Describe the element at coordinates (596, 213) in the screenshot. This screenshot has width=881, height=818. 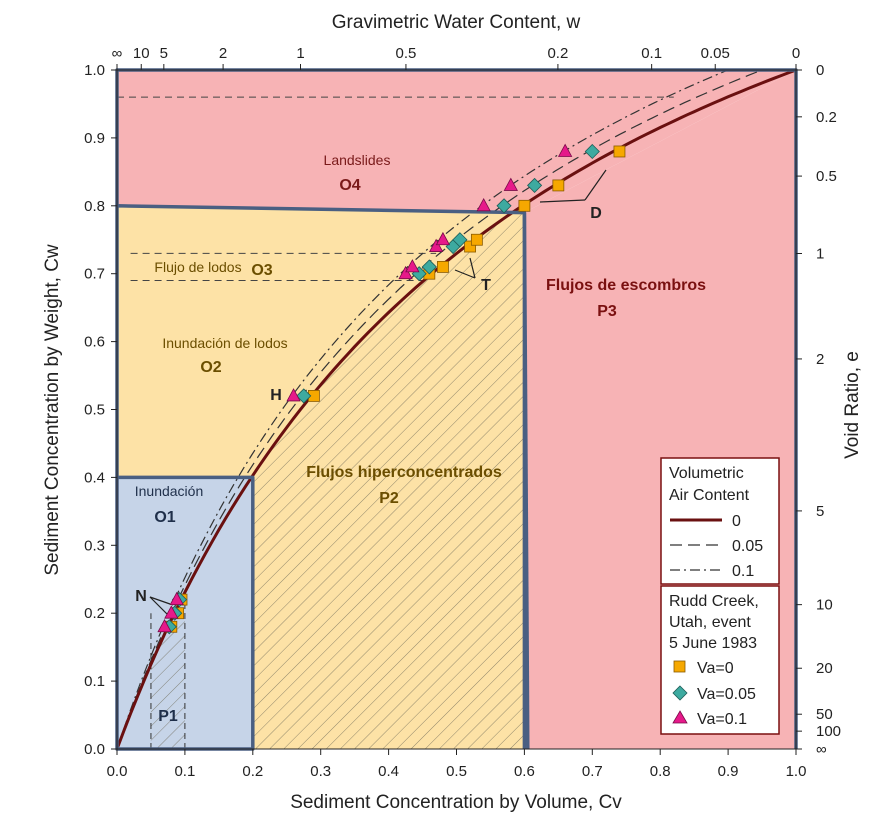
I see `point-label-d: D` at that location.